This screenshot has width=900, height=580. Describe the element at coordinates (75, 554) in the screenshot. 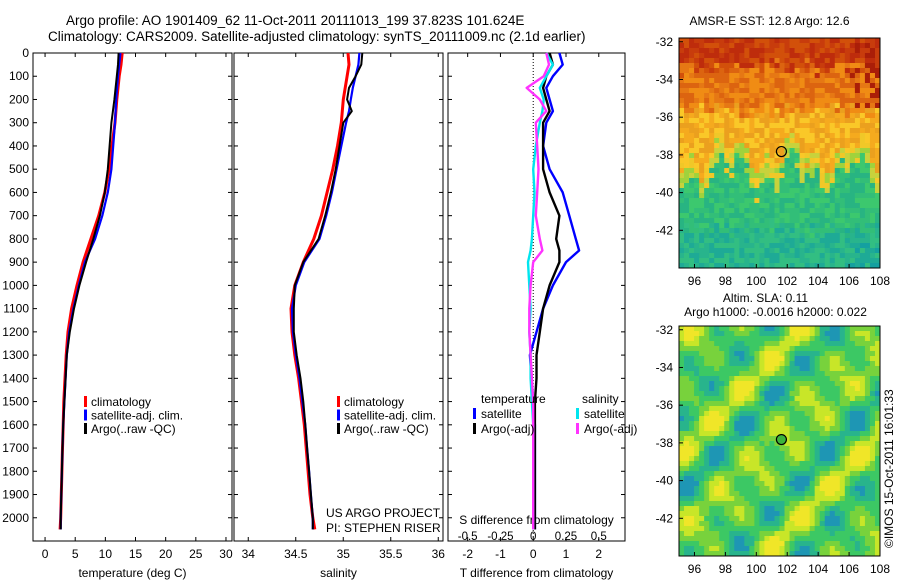

I see `x-tick-label: 5` at that location.